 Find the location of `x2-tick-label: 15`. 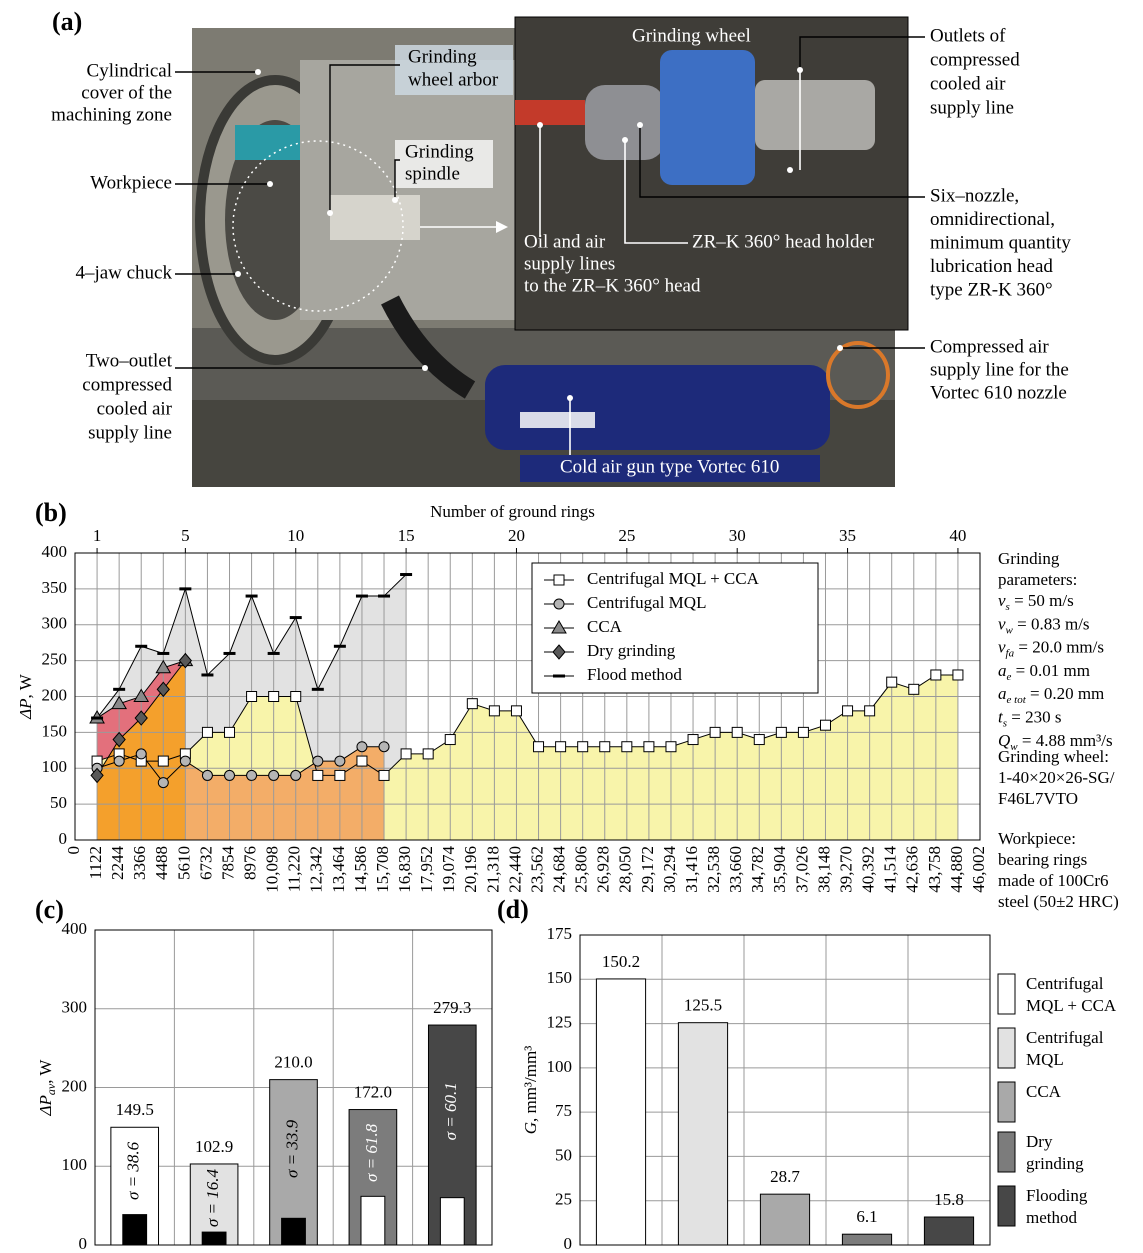

x2-tick-label: 15 is located at coordinates (406, 535).